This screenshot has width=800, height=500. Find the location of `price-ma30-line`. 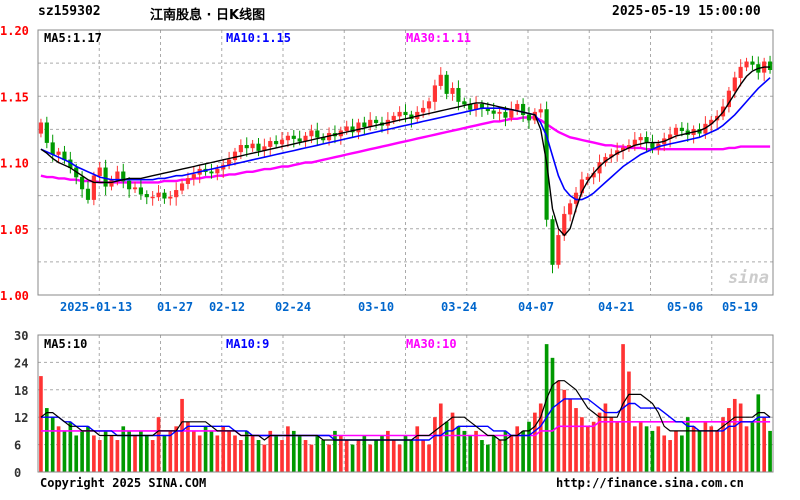

price-ma30-line is located at coordinates (405, 150).